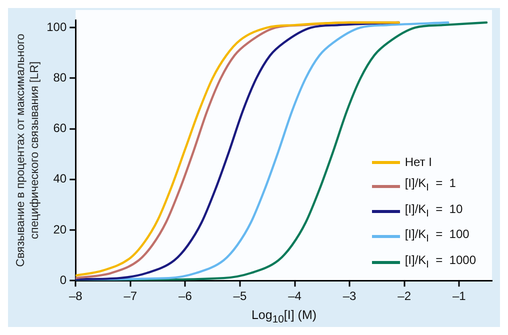 The width and height of the screenshot is (508, 335). What do you see at coordinates (295, 296) in the screenshot?
I see `x-tick-label: –4` at bounding box center [295, 296].